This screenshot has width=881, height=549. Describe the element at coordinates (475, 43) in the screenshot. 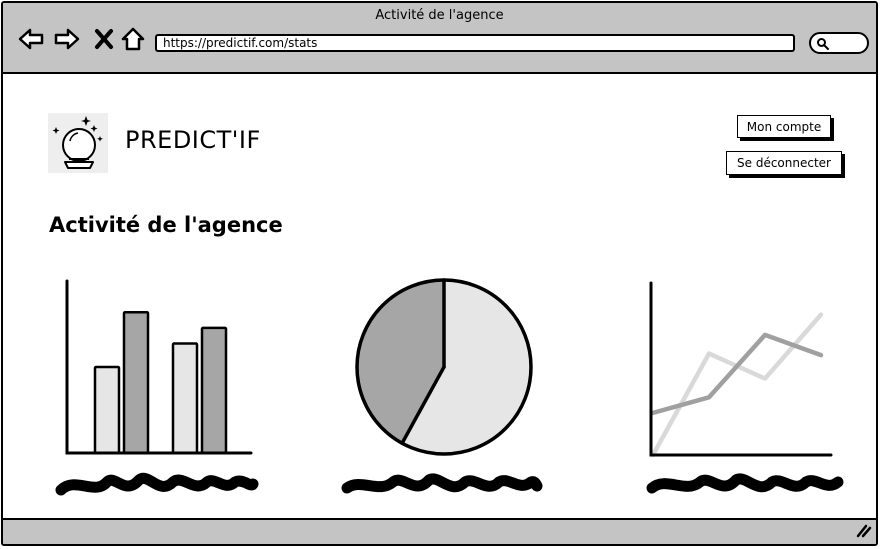

I see `url-input: https://predictif.com/stats` at that location.